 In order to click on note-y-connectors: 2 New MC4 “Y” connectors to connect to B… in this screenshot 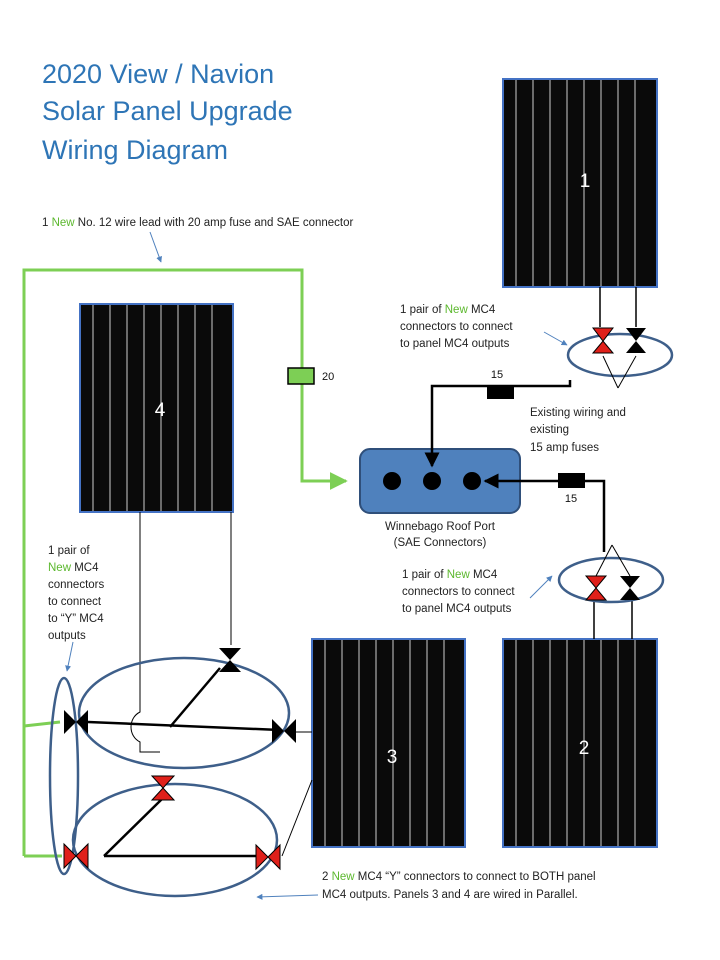, I will do `click(459, 886)`.